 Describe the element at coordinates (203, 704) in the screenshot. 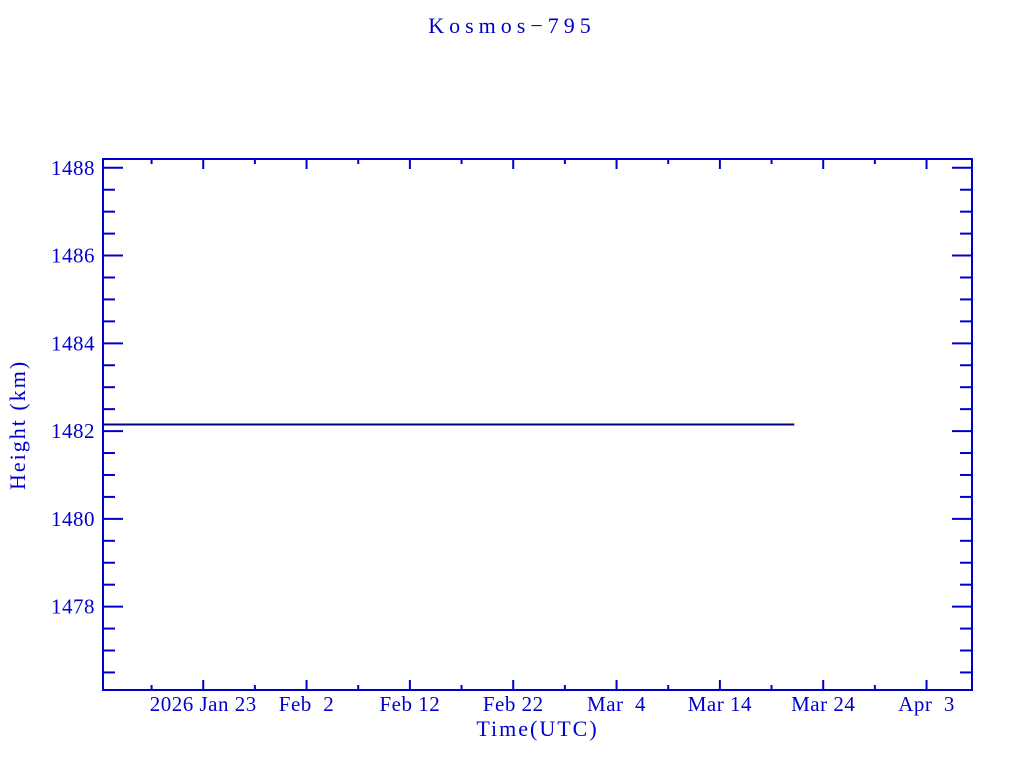

I see `x-tick-label: 2026 Jan 23` at that location.